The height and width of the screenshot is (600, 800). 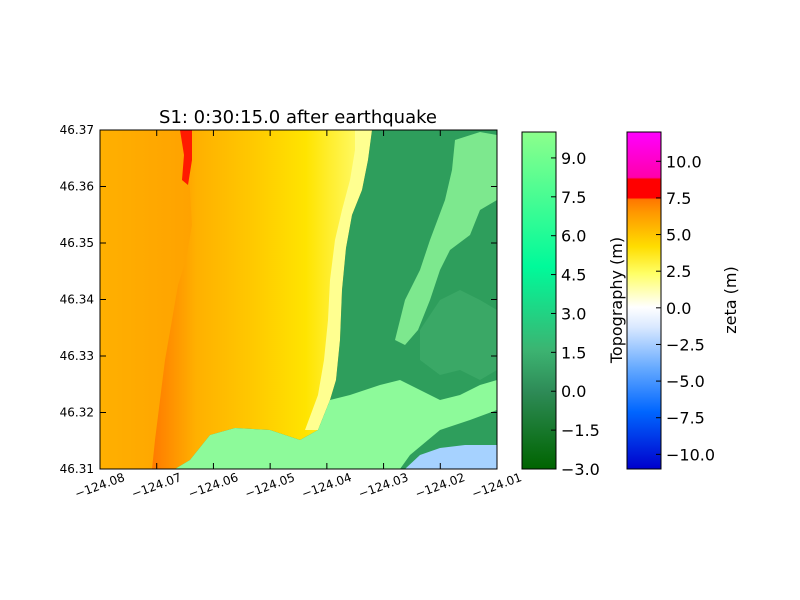 I want to click on y-tick-label: 46.34, so click(x=77, y=300).